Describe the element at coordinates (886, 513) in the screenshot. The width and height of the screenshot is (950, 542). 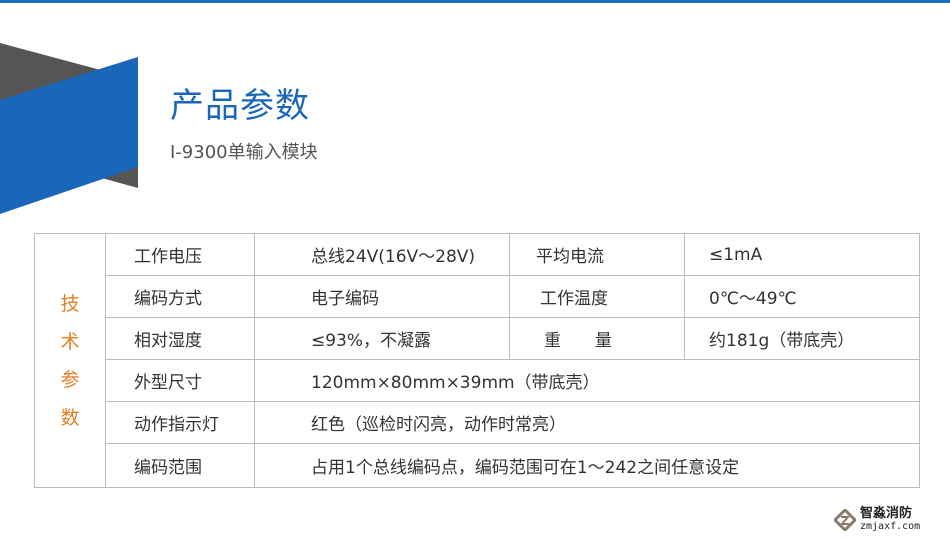
I see `logo-name: 智淼消防` at that location.